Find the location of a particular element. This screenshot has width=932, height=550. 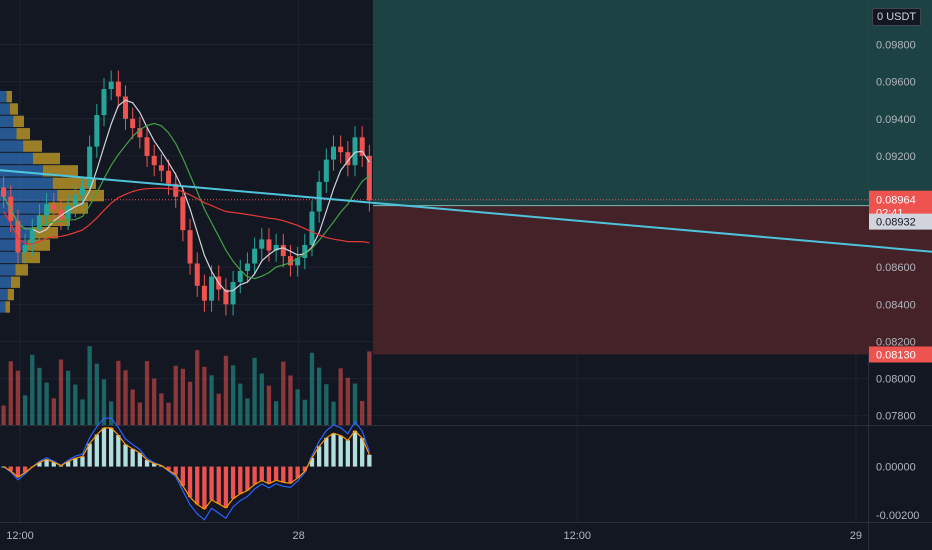

signal-line is located at coordinates (186, 468).